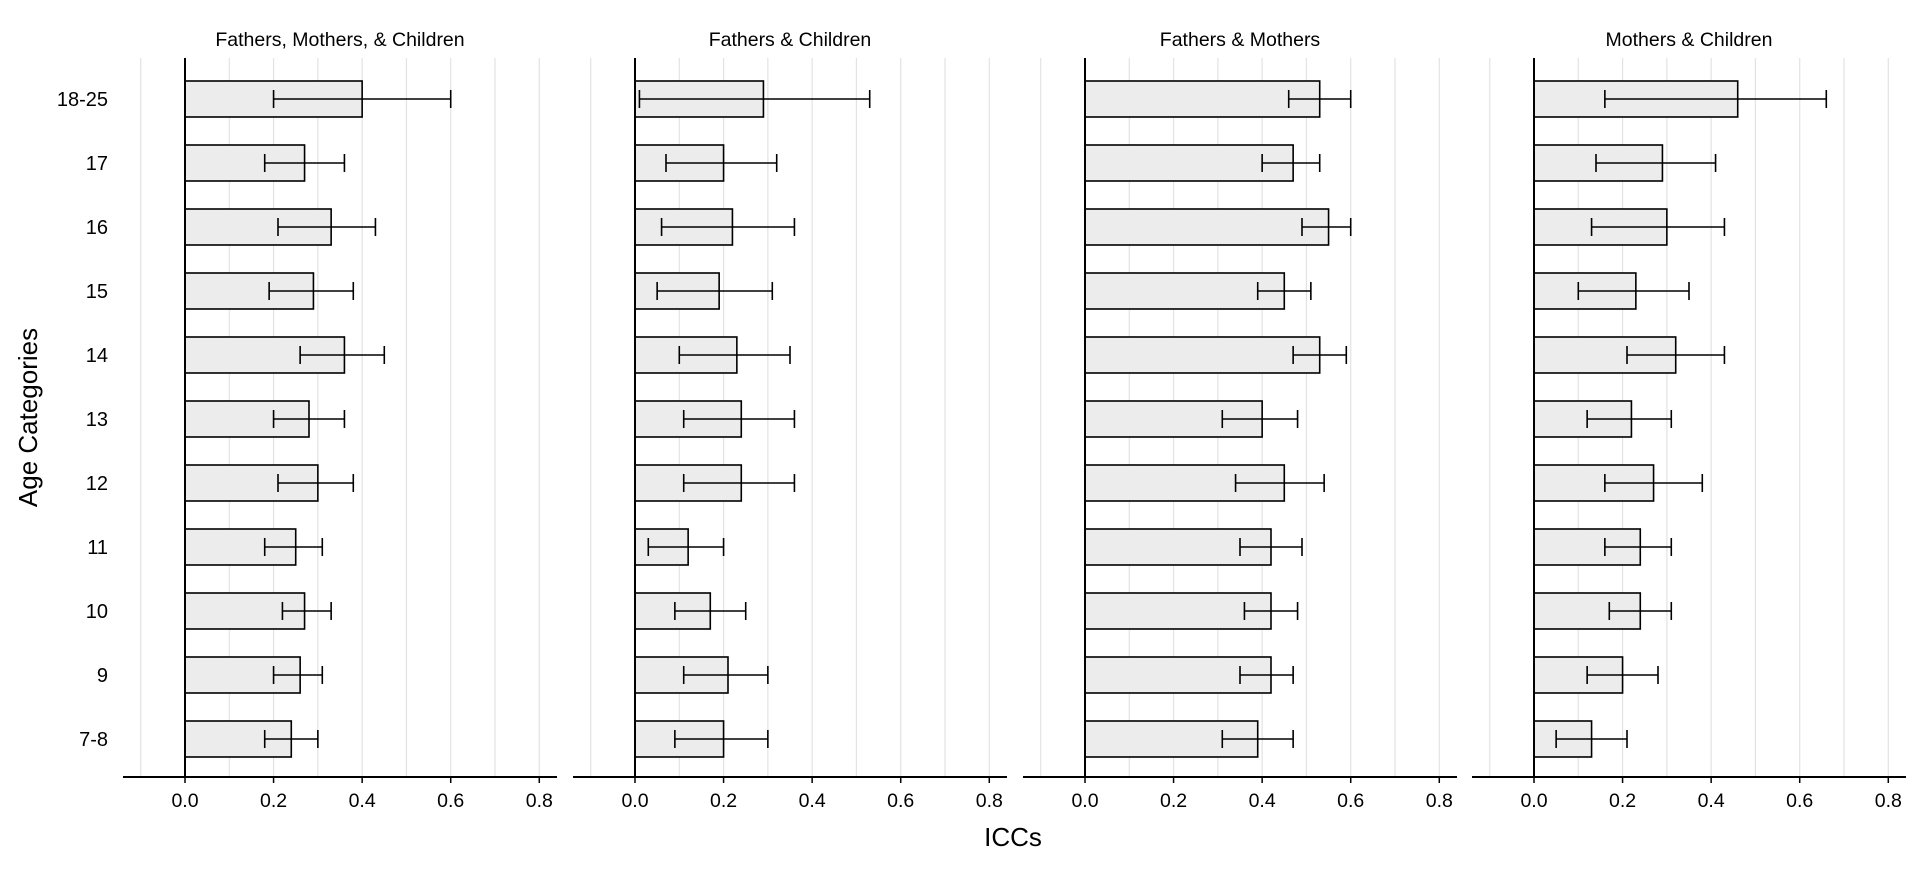 This screenshot has height=869, width=1920. Describe the element at coordinates (97, 164) in the screenshot. I see `y-tick-label: 17` at that location.